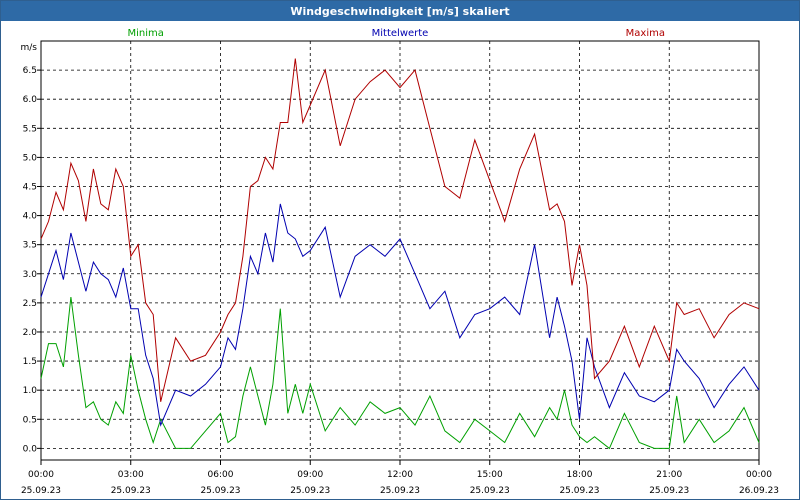 Image resolution: width=800 pixels, height=500 pixels. What do you see at coordinates (30, 391) in the screenshot?
I see `y-tick-label: 1.0` at bounding box center [30, 391].